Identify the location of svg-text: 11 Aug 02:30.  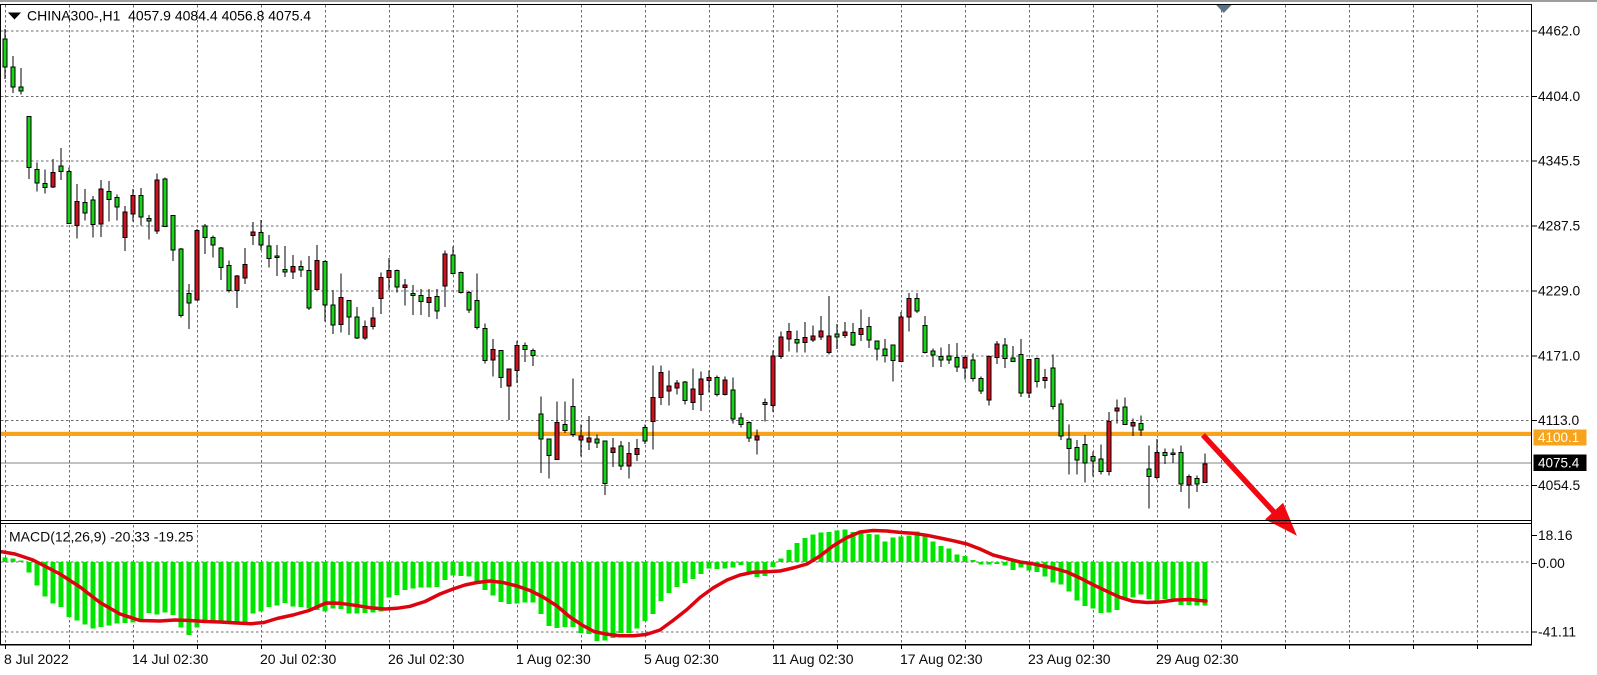
(813, 659).